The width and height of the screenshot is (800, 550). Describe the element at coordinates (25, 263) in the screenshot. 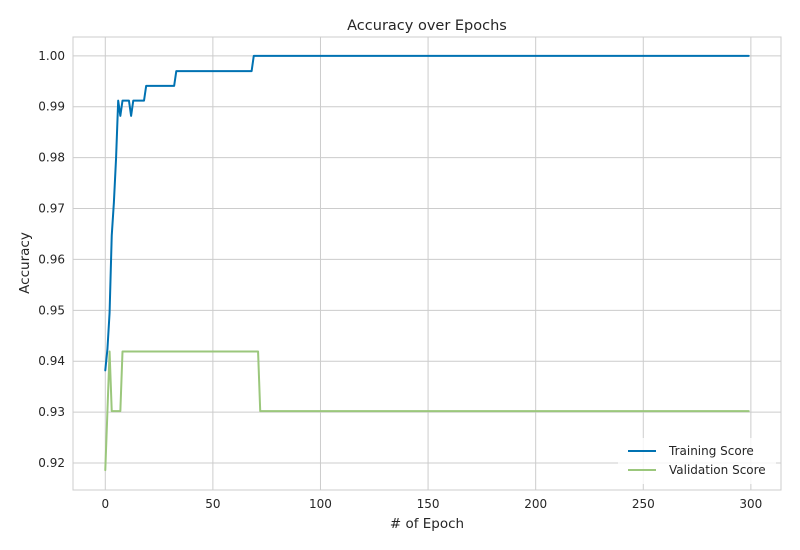

I see `y-axis-label: Accuracy` at that location.